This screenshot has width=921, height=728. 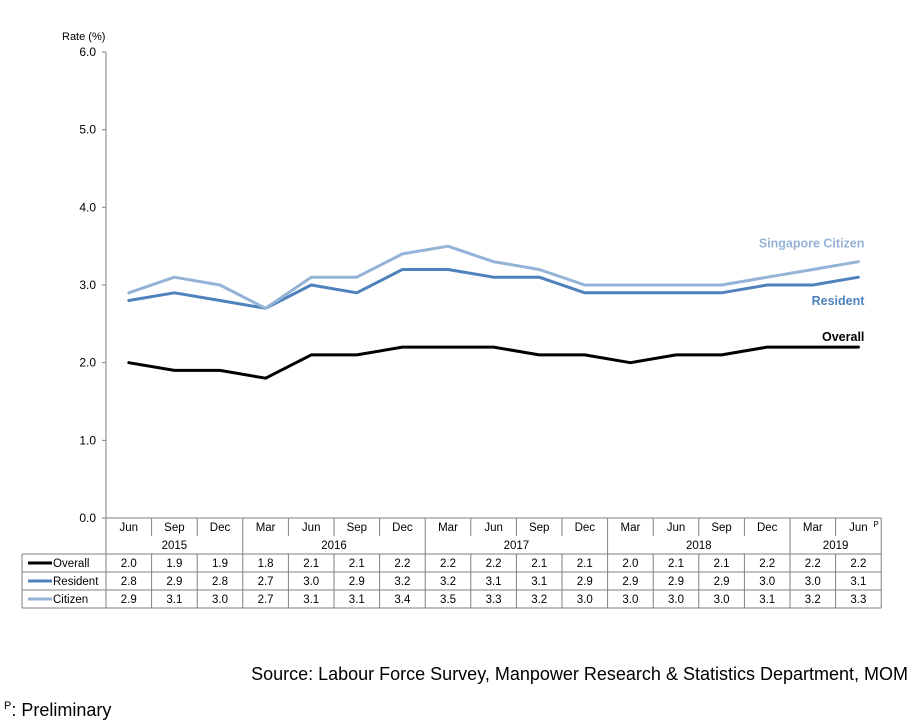 What do you see at coordinates (839, 301) in the screenshot?
I see `series-end-label-resident: Resident` at bounding box center [839, 301].